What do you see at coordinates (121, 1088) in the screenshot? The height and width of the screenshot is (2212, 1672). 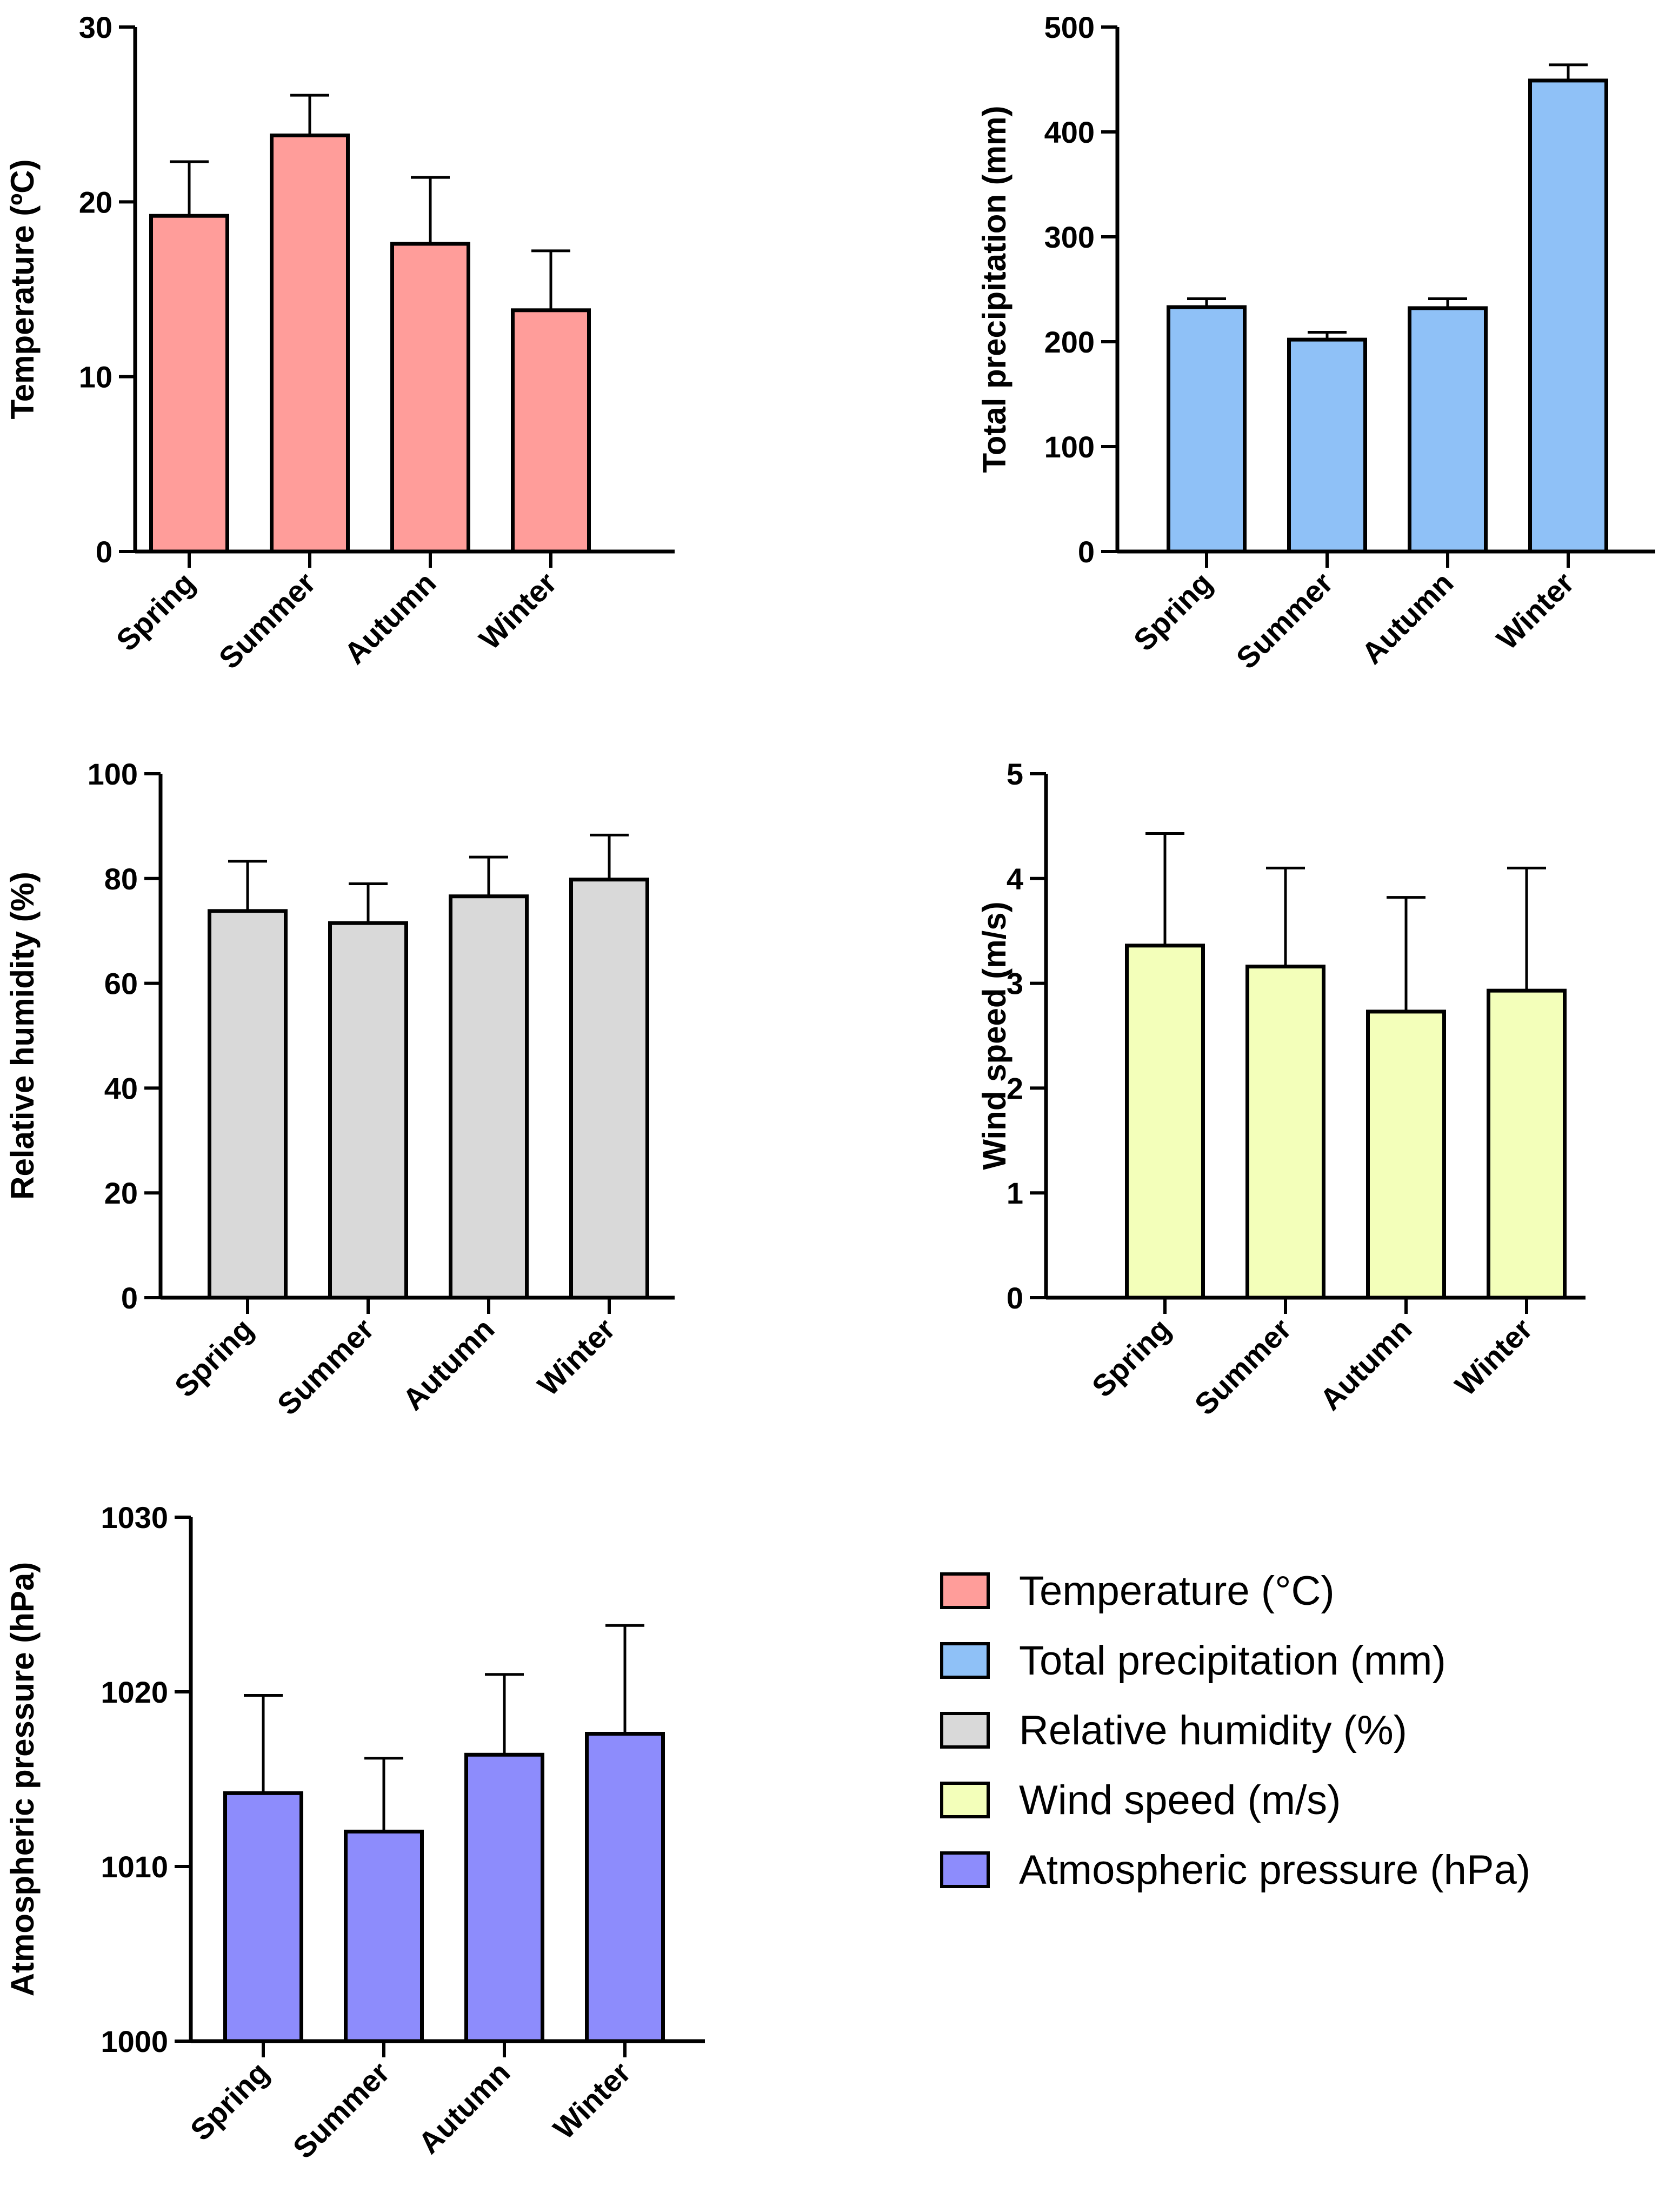 I see `y-tick-label: 40` at bounding box center [121, 1088].